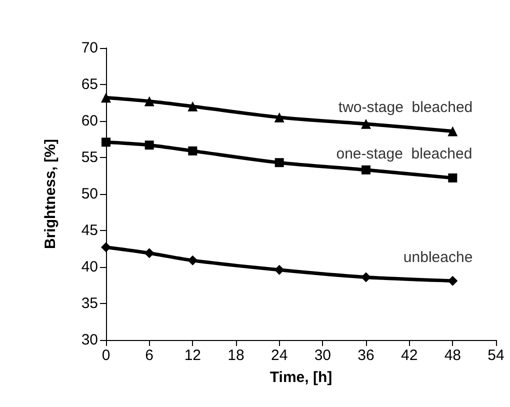 Image resolution: width=510 pixels, height=407 pixels. What do you see at coordinates (89, 267) in the screenshot?
I see `y-tick-label: 40` at bounding box center [89, 267].